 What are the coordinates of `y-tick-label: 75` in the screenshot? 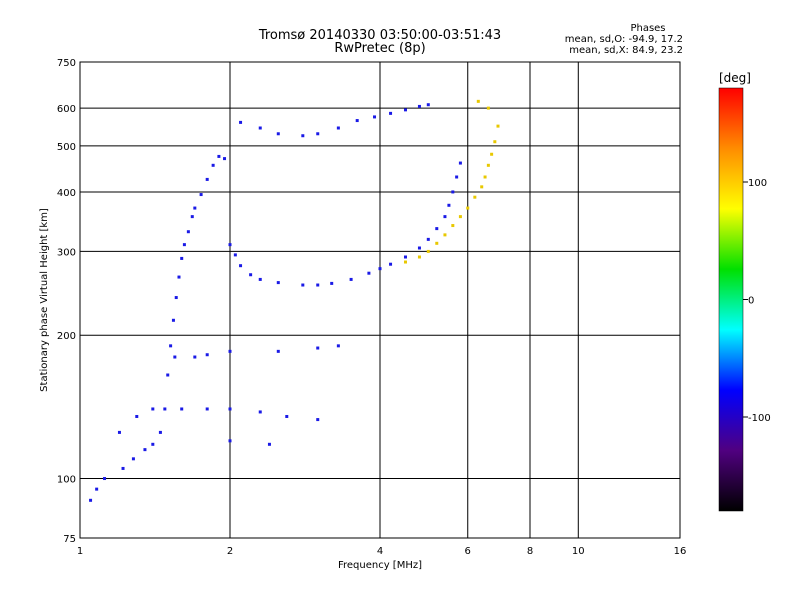 It's located at (69, 539).